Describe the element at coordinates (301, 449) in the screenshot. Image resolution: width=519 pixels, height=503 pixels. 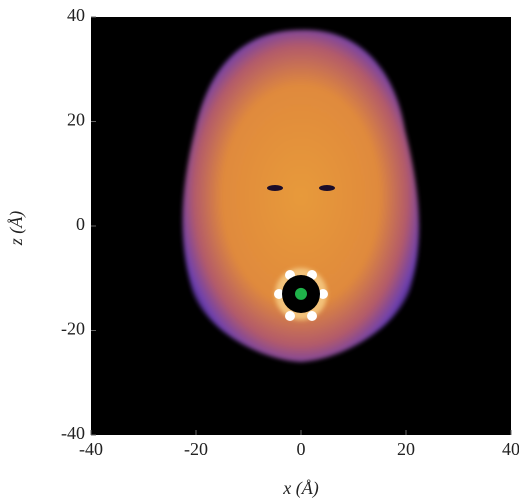
I see `x-tick-label: 0` at that location.